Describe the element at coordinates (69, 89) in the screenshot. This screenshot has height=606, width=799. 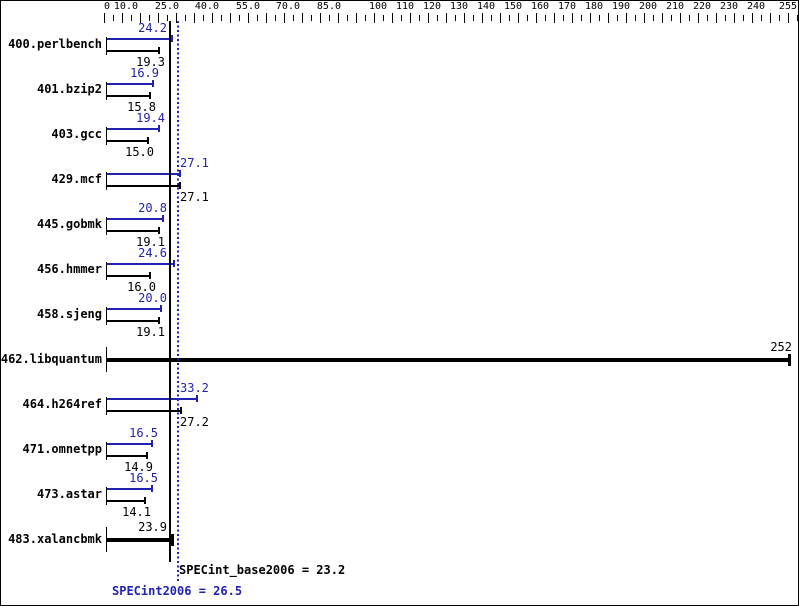
I see `benchmark-label: 401.bzip2` at that location.